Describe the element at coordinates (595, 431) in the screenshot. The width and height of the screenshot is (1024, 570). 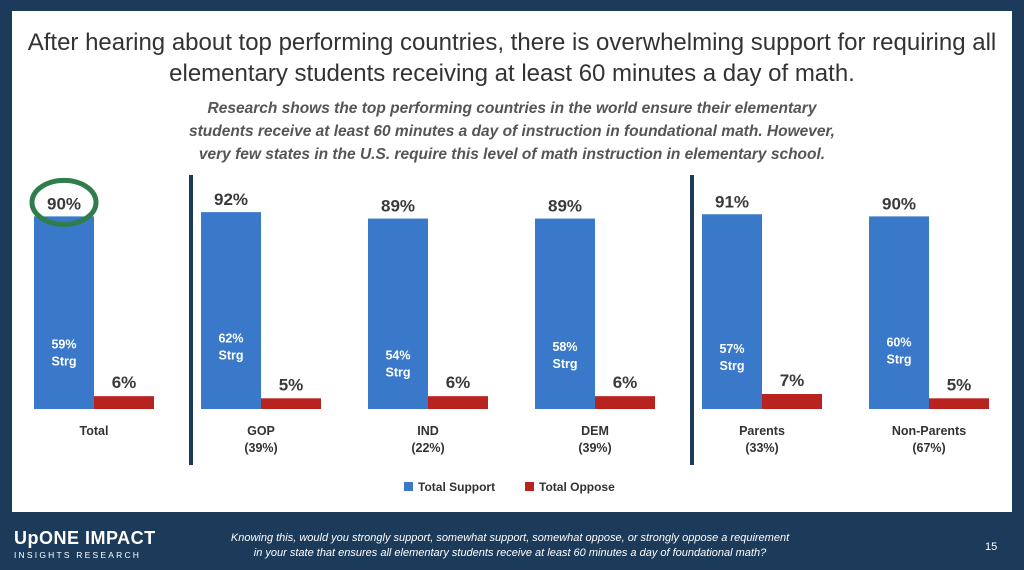
I see `category-label: DEM` at that location.